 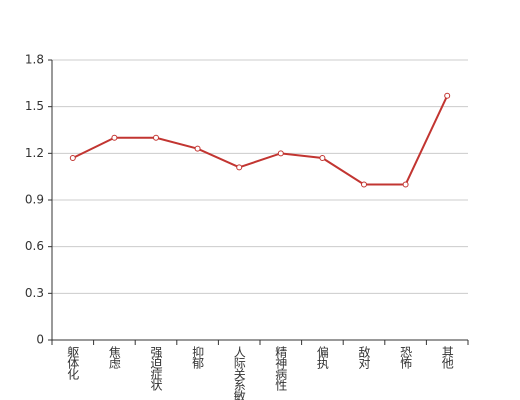 I want to click on x-tick-label: 敌对, so click(x=364, y=357).